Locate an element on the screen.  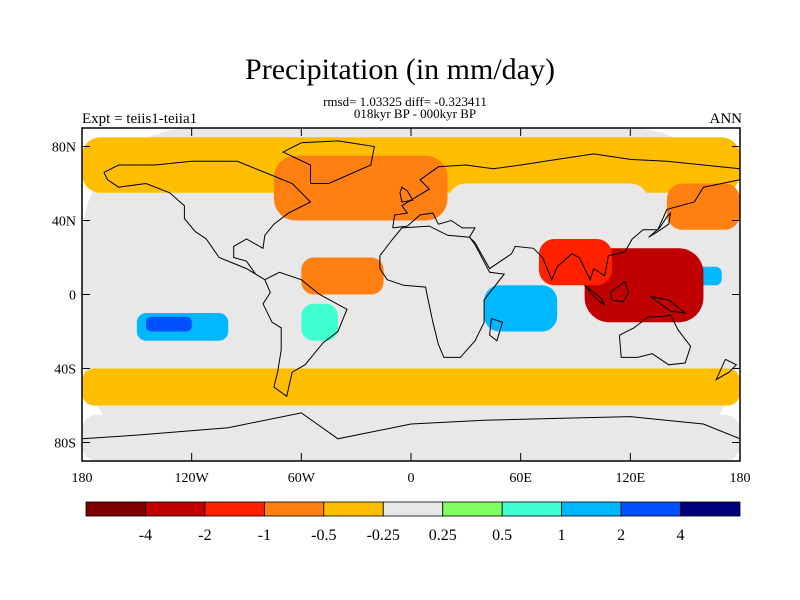
region-indian-ocean-wetting is located at coordinates (521, 308).